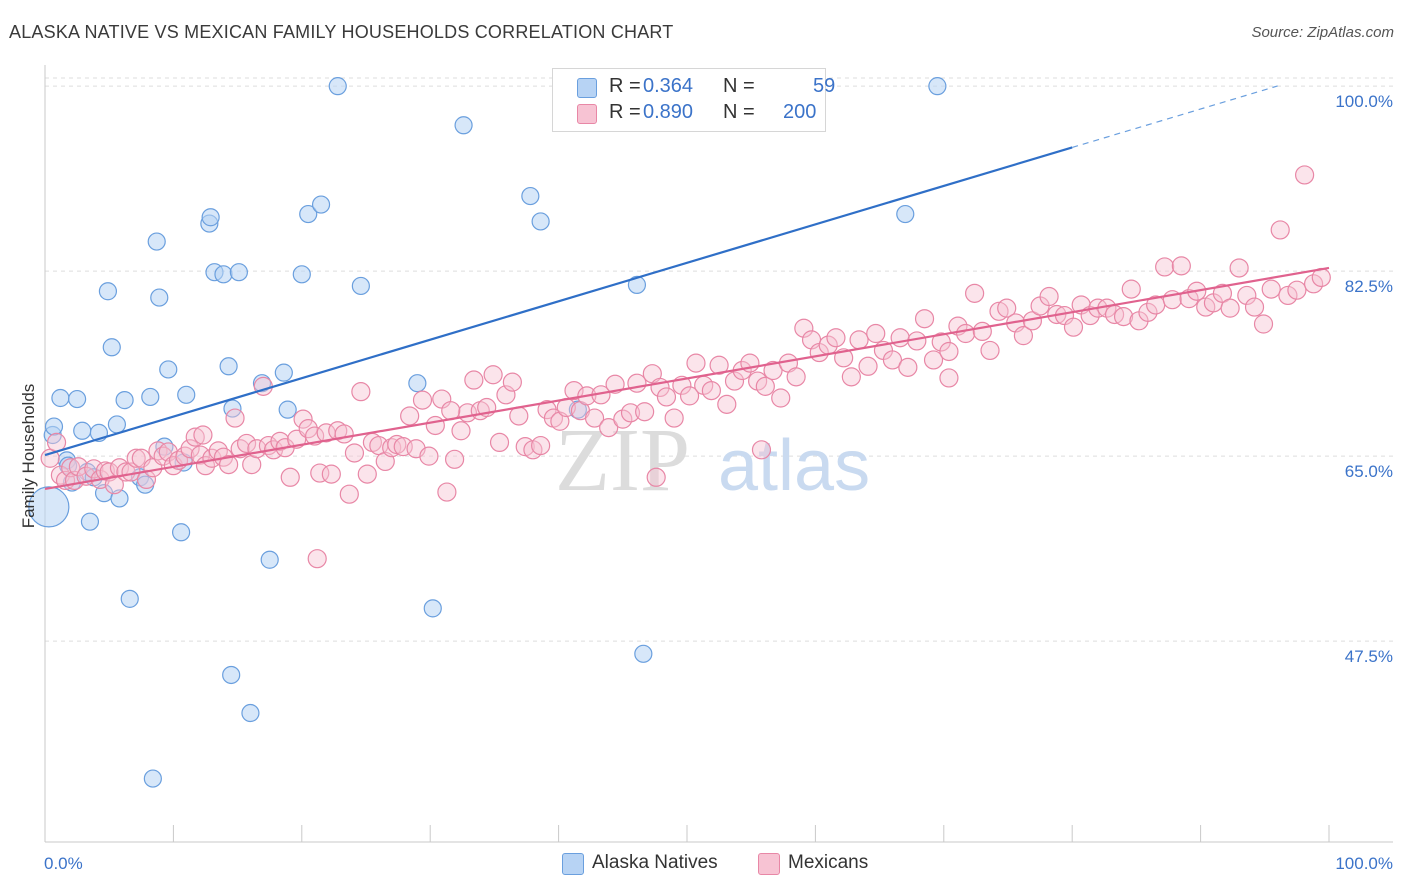 Image resolution: width=1406 pixels, height=892 pixels. I want to click on legend-label: Alaska Natives, so click(655, 862).